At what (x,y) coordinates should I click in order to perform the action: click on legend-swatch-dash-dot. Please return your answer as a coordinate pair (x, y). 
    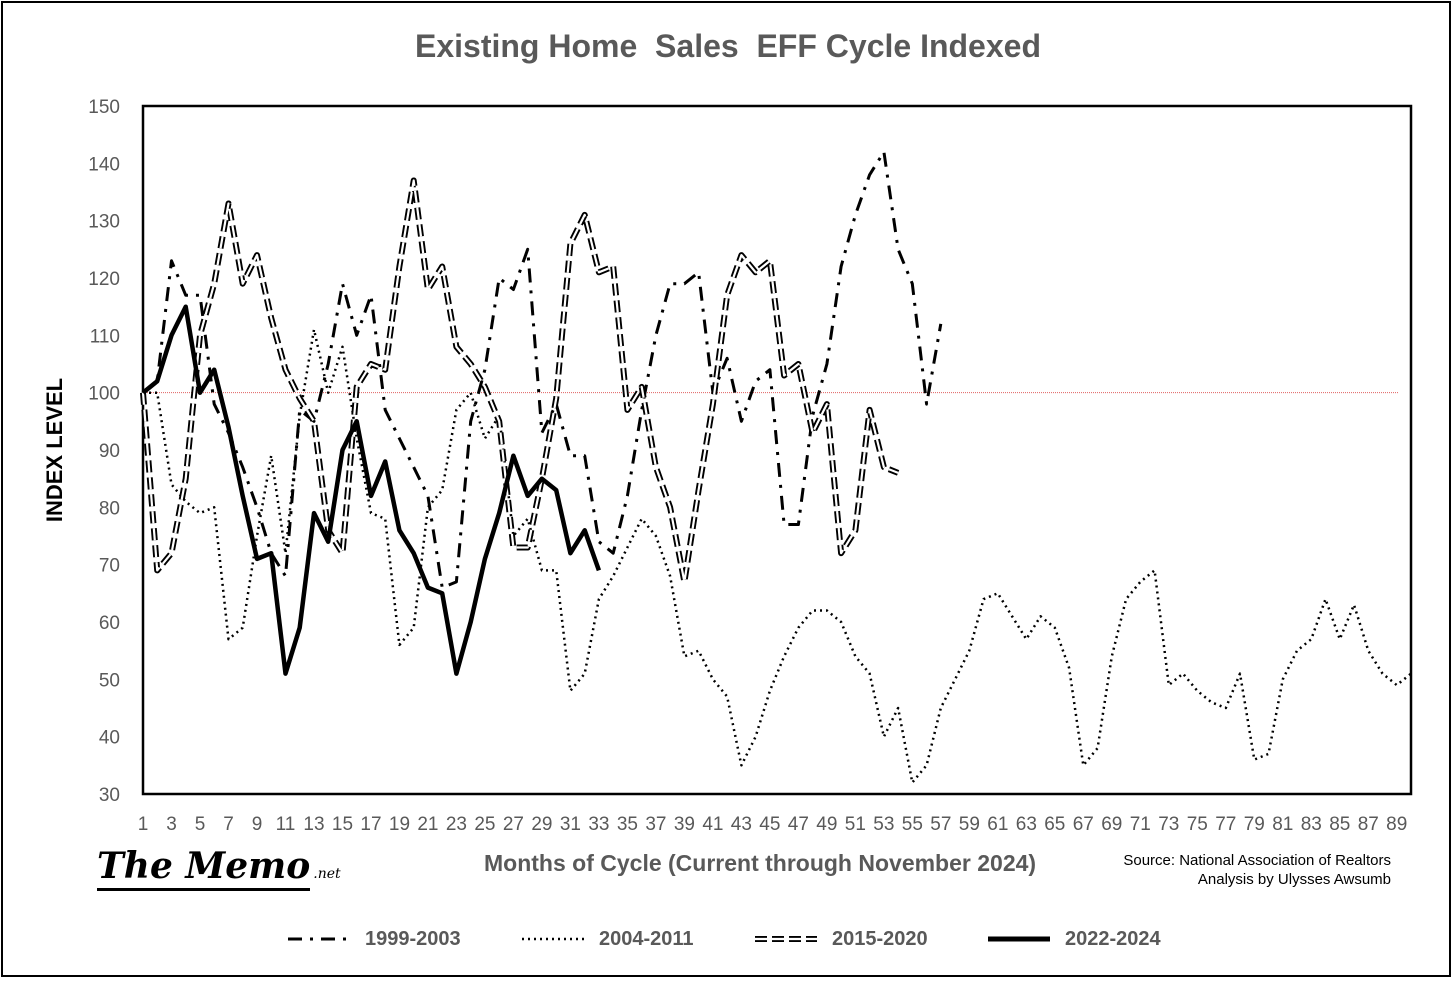
    Looking at the image, I should click on (319, 939).